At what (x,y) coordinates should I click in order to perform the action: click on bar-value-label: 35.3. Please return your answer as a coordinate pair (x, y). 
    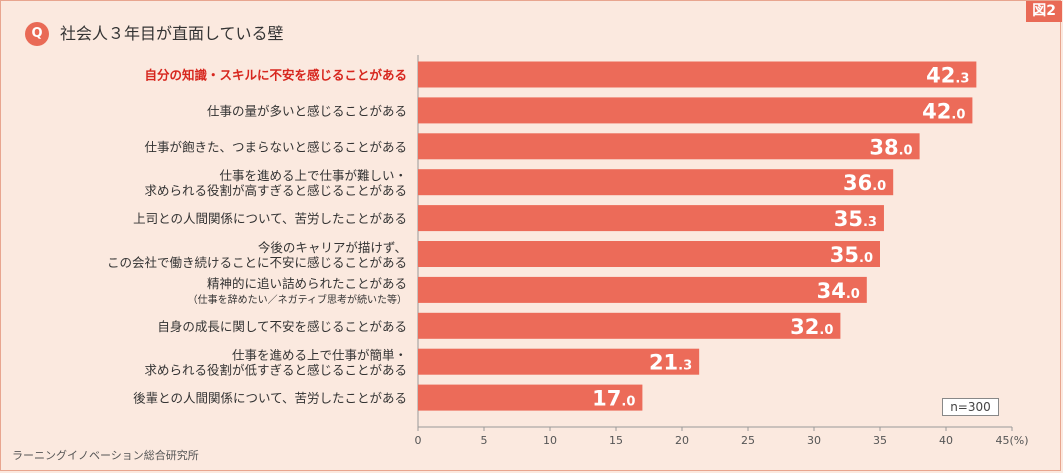
    Looking at the image, I should click on (855, 219).